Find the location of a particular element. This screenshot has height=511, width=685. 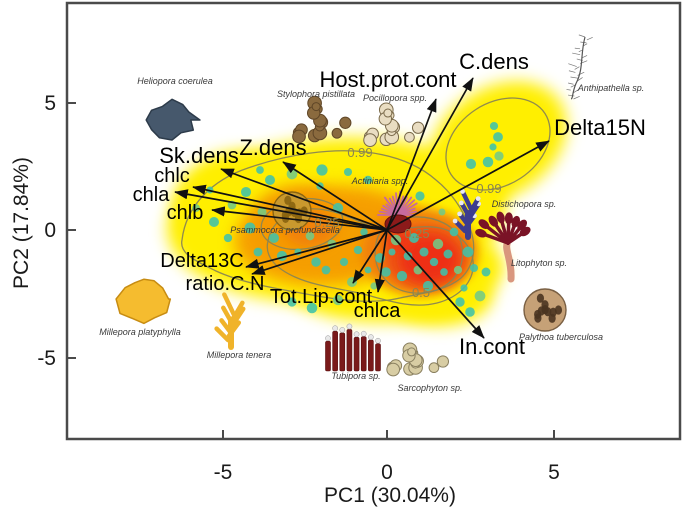

species-millepora-tenera: Millepora tenera is located at coordinates (239, 326).